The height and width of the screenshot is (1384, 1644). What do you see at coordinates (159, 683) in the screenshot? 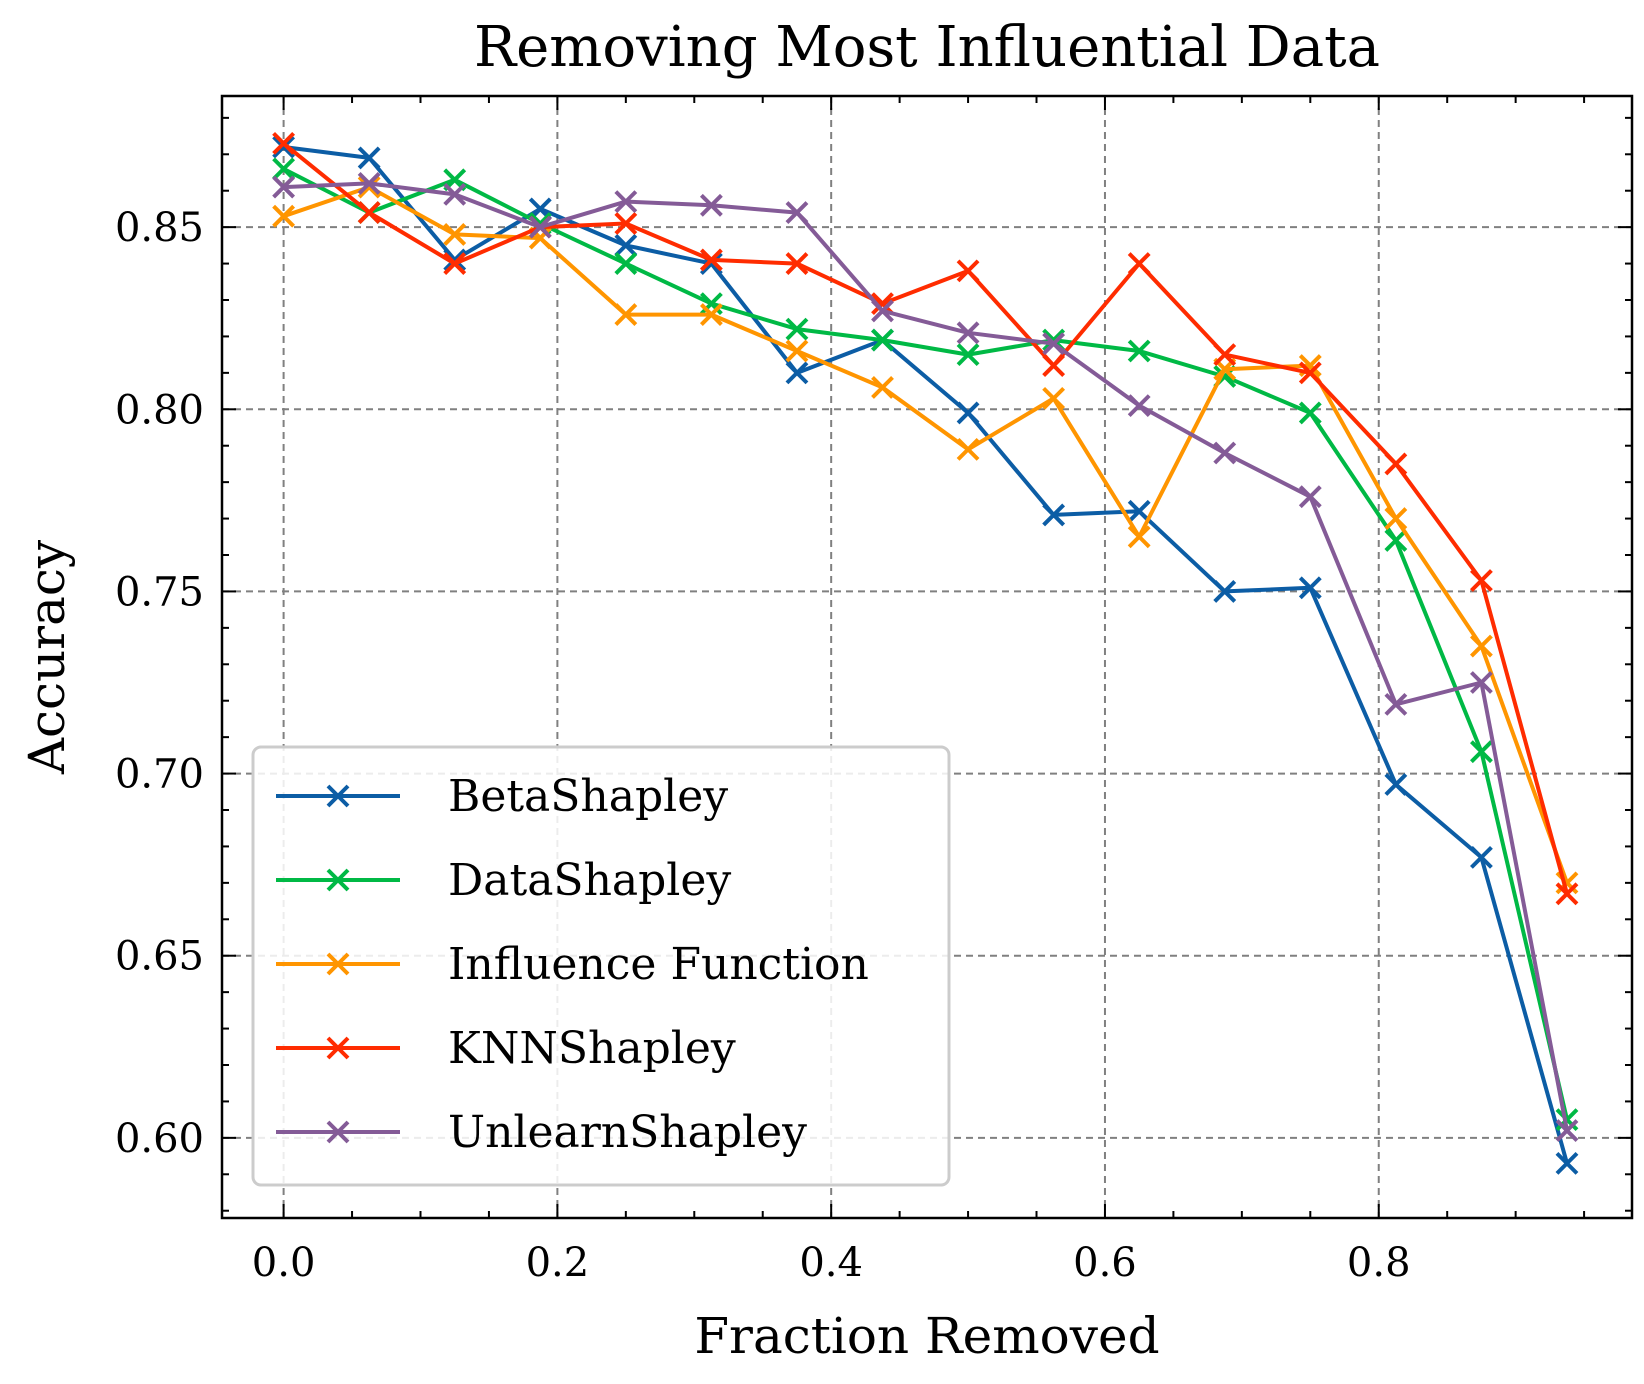
I see `y-tick-labels: 0.60 0.65 0.70 0.75 0.80 0.85` at bounding box center [159, 683].